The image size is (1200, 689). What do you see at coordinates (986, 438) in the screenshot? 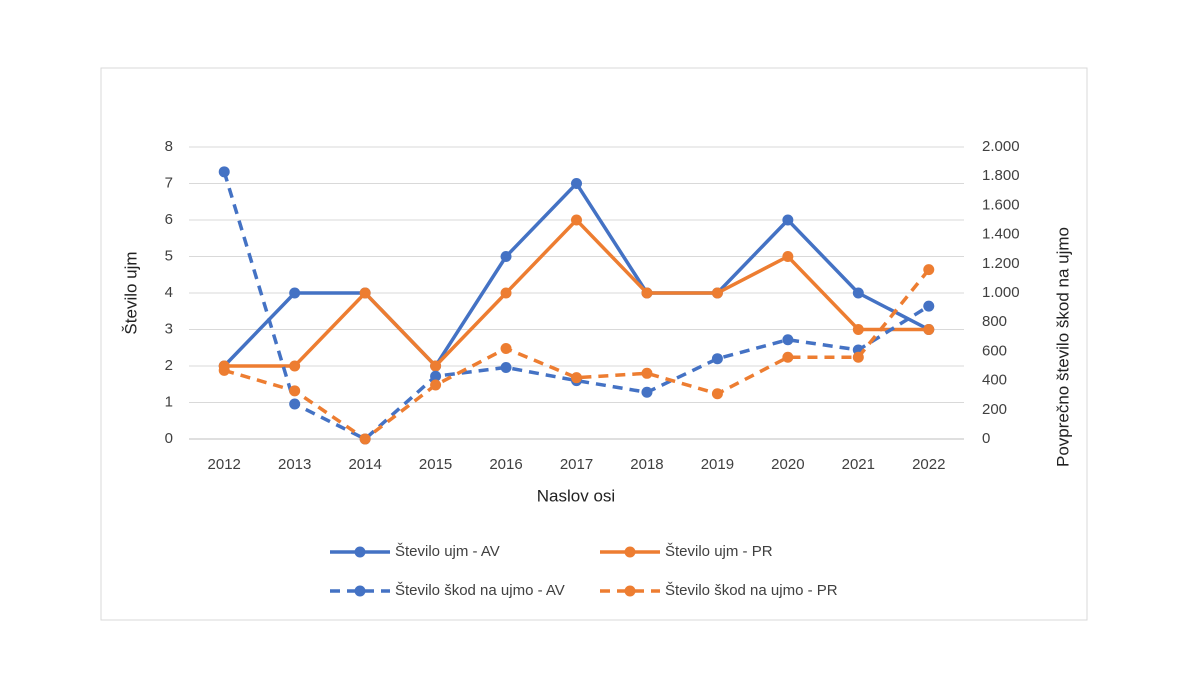
I see `y2-tick-label: 0` at bounding box center [986, 438].